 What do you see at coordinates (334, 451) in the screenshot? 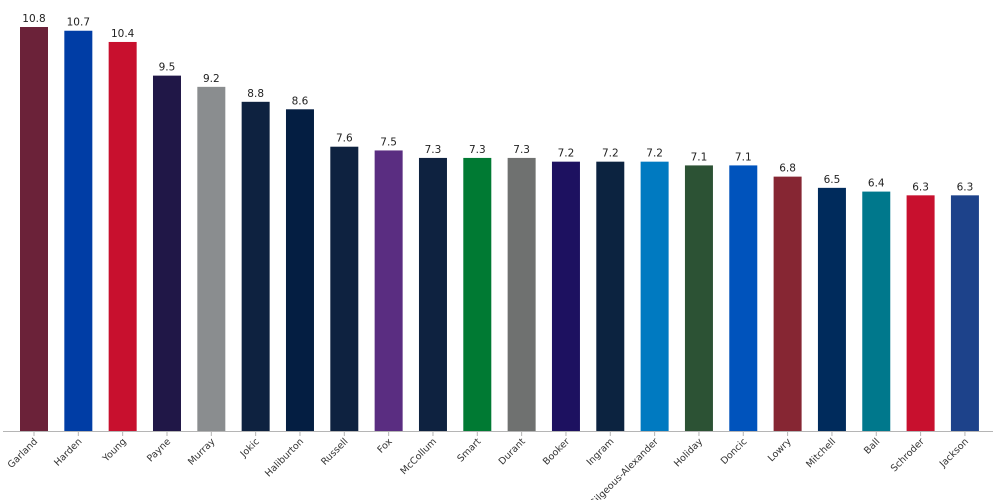
I see `x-tick-label: Russell` at bounding box center [334, 451].